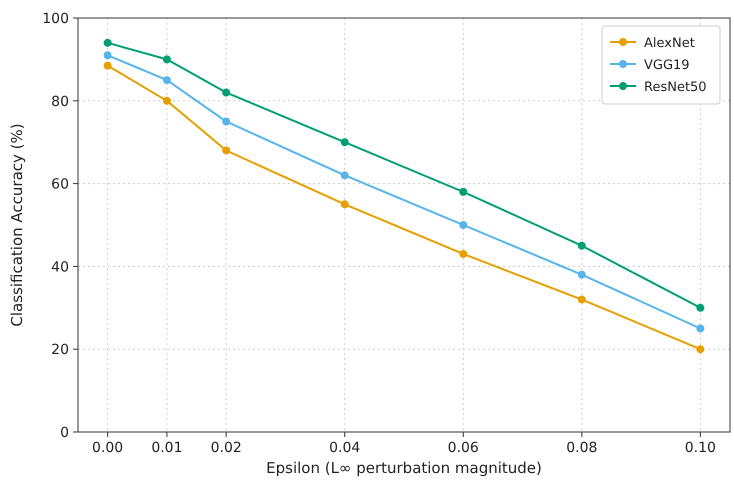  I want to click on legend-label: AlexNet, so click(669, 43).